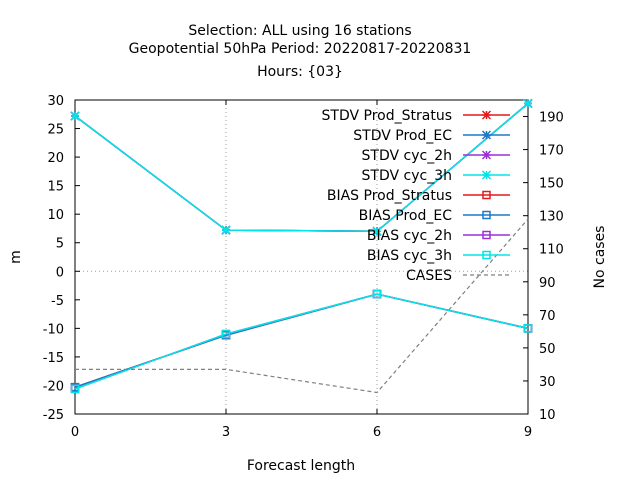 The height and width of the screenshot is (480, 640). Describe the element at coordinates (299, 31) in the screenshot. I see `chart-title-line-1: Selection: ALL using 16 stations` at that location.